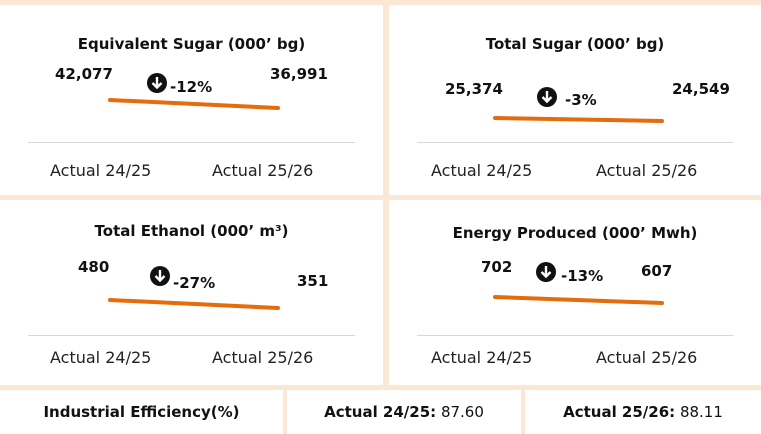  Describe the element at coordinates (474, 89) in the screenshot. I see `left-value: 25,374` at that location.